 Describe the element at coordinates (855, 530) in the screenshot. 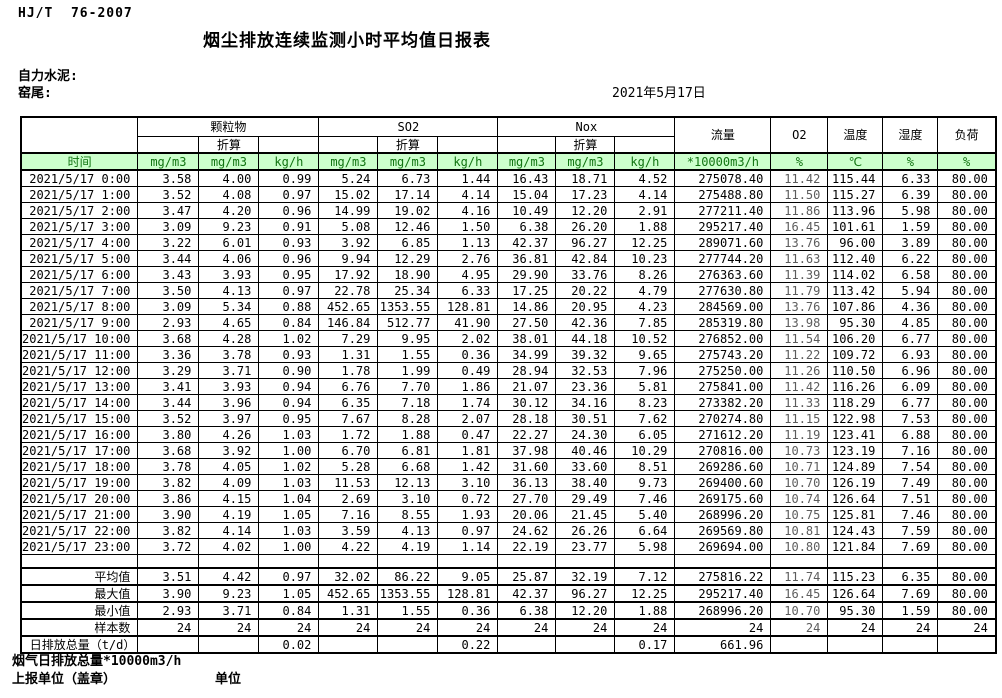

I see `value-cell: 124.43` at that location.